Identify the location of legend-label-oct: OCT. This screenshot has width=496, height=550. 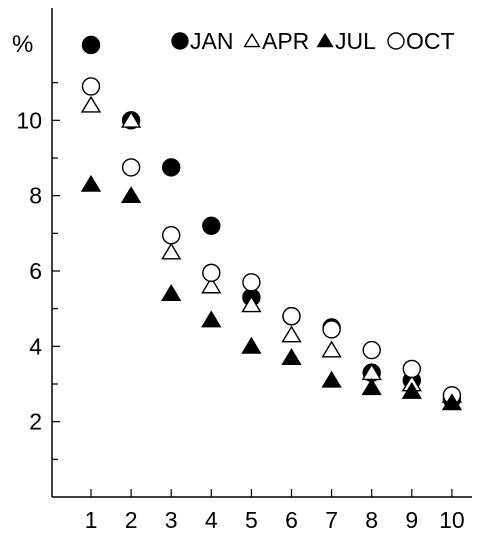
(430, 41).